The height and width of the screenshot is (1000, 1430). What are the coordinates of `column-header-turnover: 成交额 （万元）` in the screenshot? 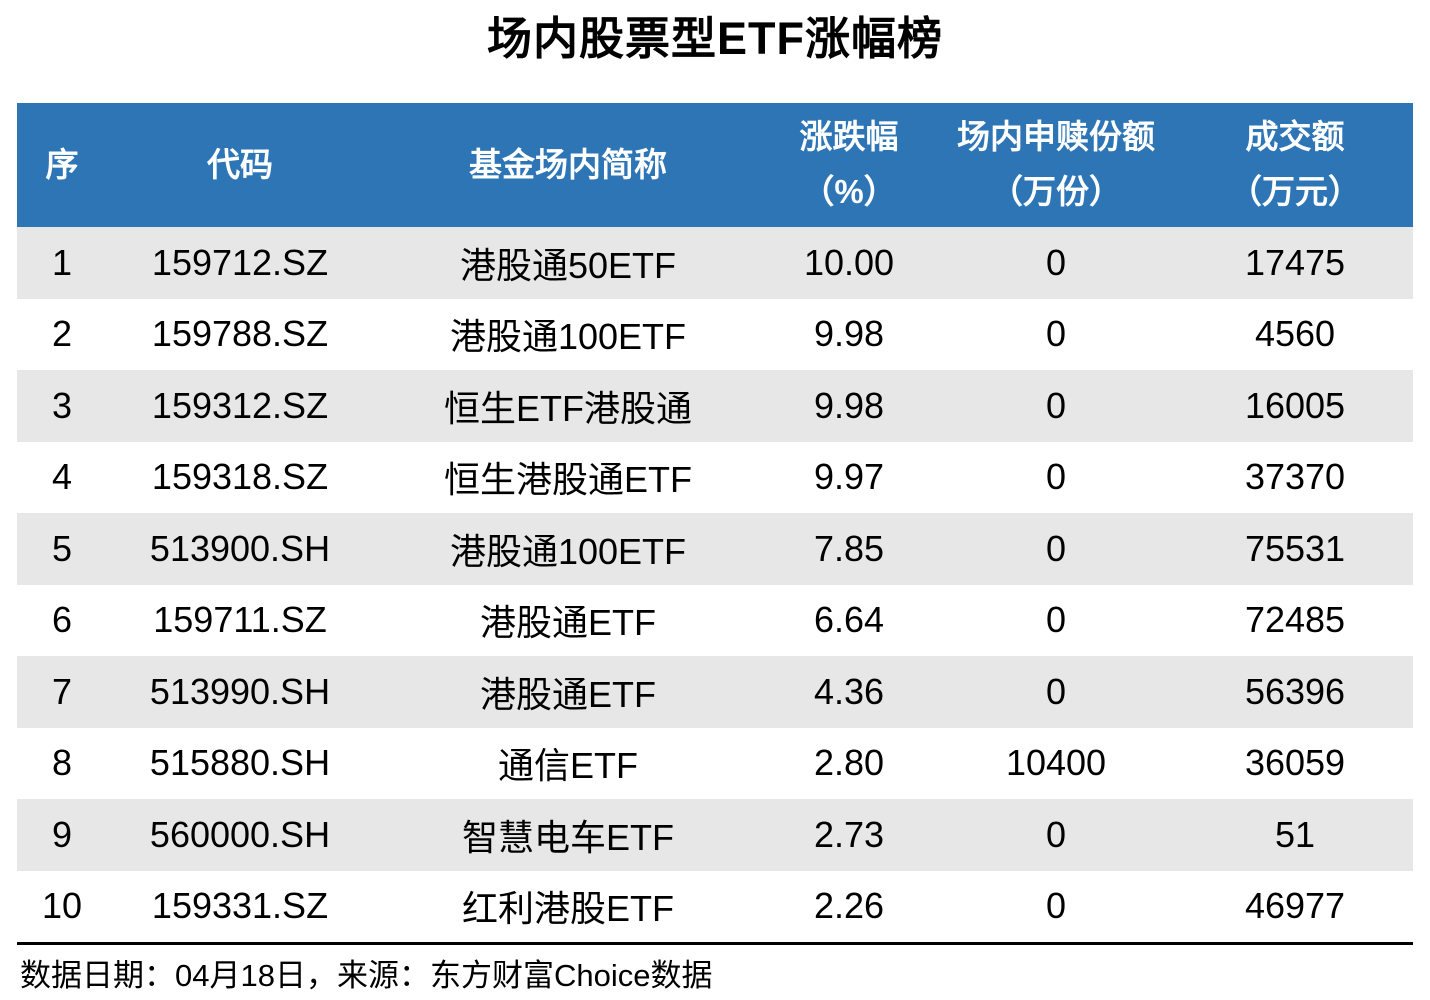 It's located at (1295, 165).